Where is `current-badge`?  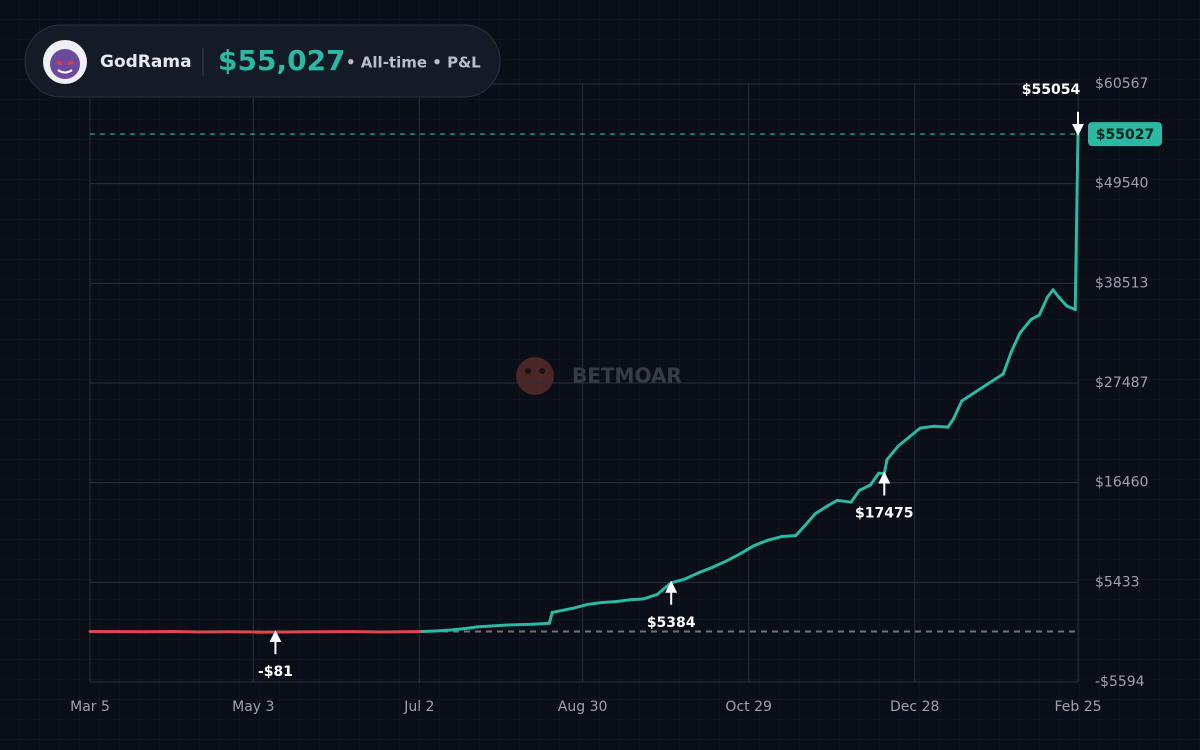 current-badge is located at coordinates (1125, 134).